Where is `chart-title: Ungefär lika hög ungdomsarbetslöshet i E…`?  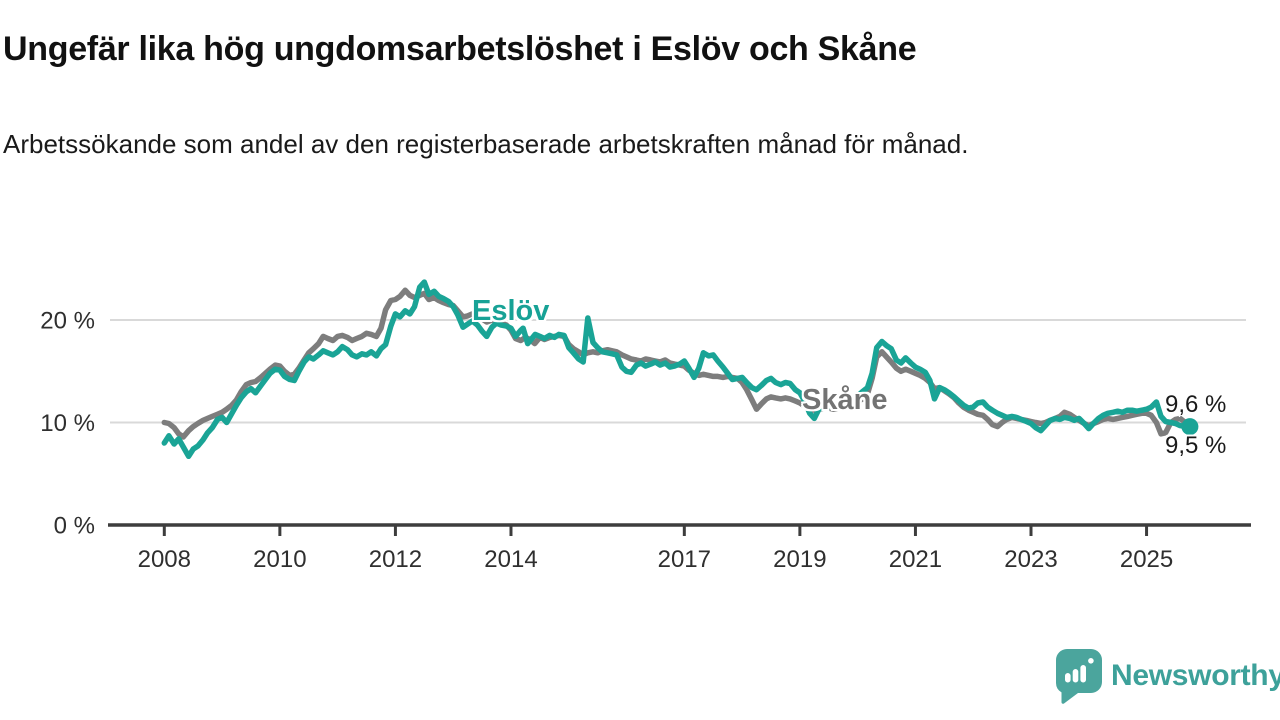 chart-title: Ungefär lika hög ungdomsarbetslöshet i E… is located at coordinates (460, 49).